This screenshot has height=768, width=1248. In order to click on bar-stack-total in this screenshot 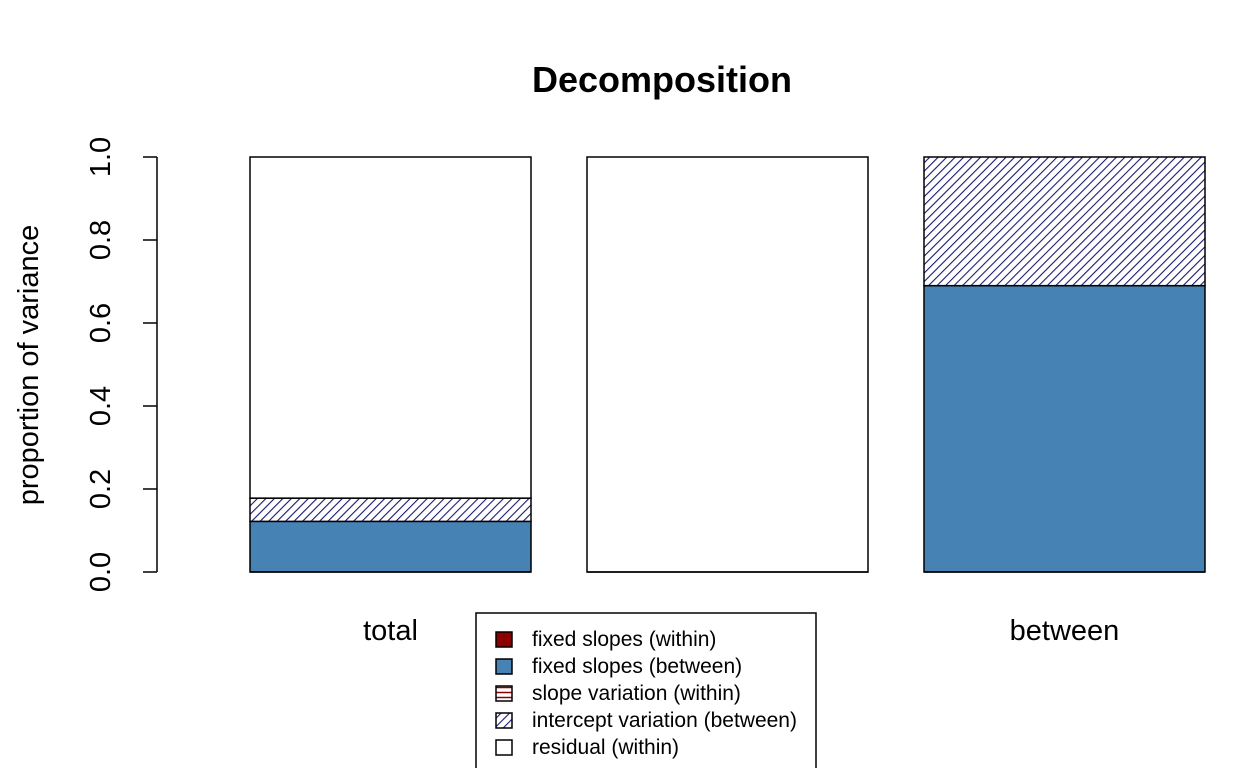, I will do `click(390, 364)`.